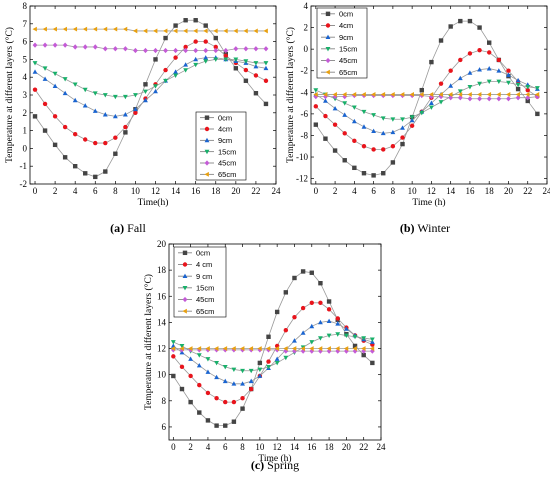 Image resolution: width=550 pixels, height=478 pixels. I want to click on series-45cm, so click(150, 48).